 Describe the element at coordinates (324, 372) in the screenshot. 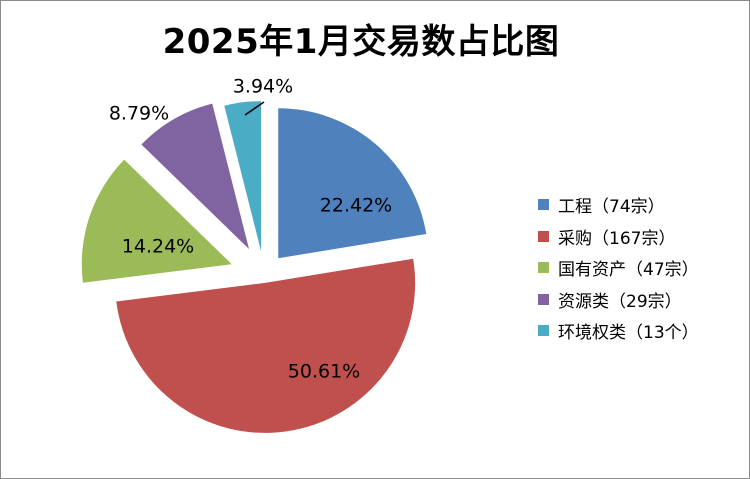

I see `data-label: 50.61%` at that location.